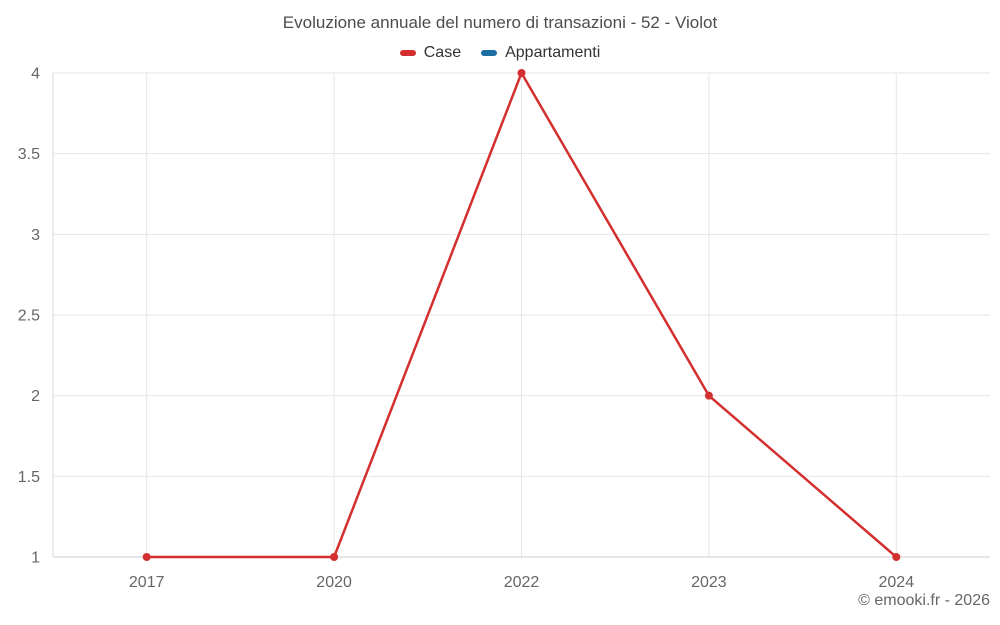 The image size is (1000, 625). I want to click on y-tick-label: 3.5, so click(29, 154).